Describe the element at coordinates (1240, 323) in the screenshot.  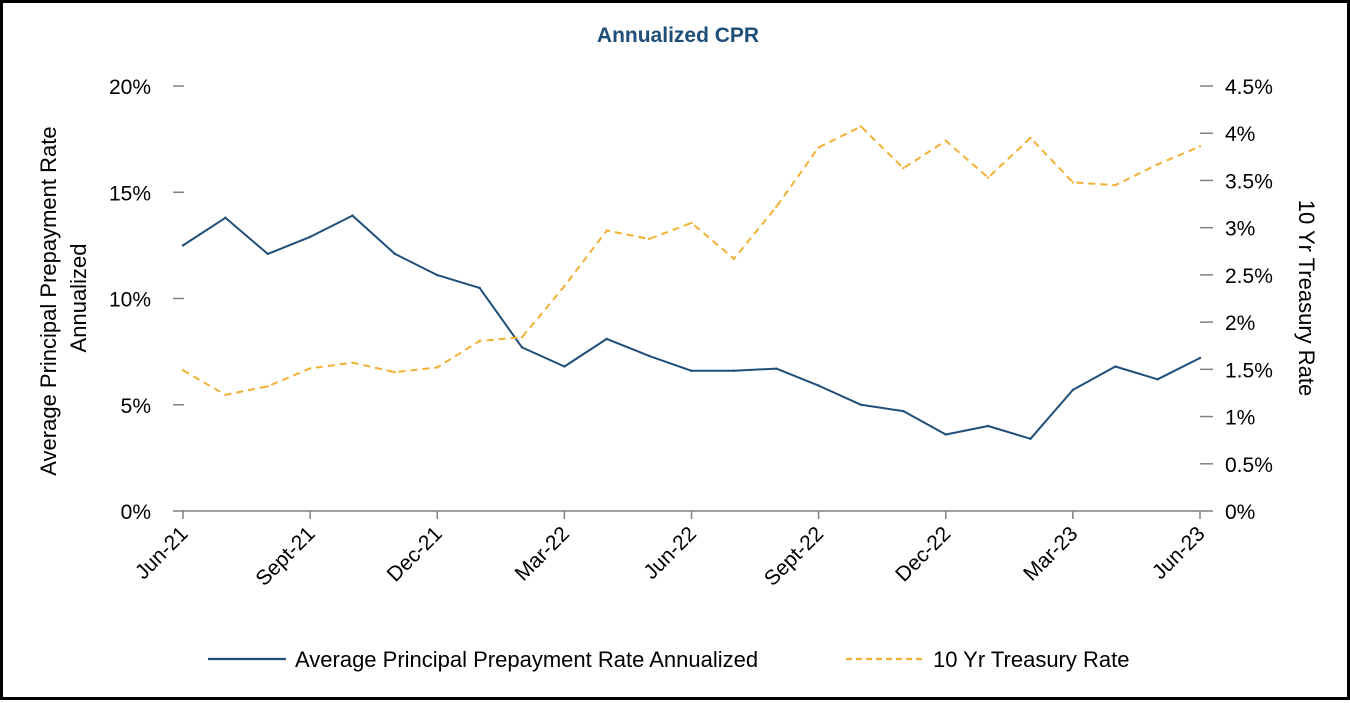
I see `right-tick-label: 2%` at that location.